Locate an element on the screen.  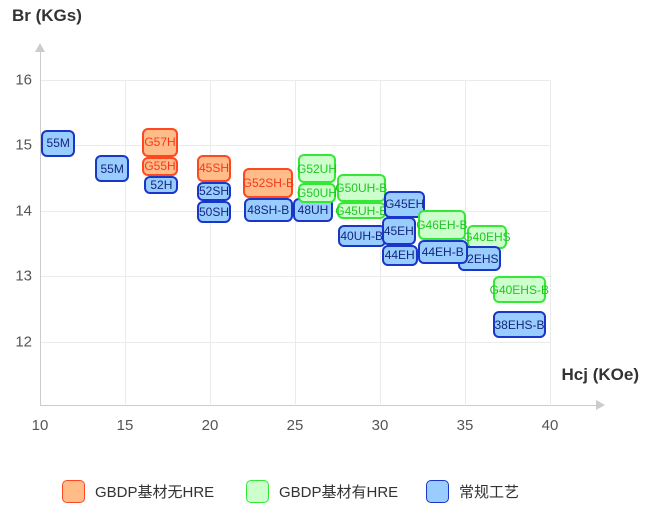
grade-label: G55H is located at coordinates (160, 166).